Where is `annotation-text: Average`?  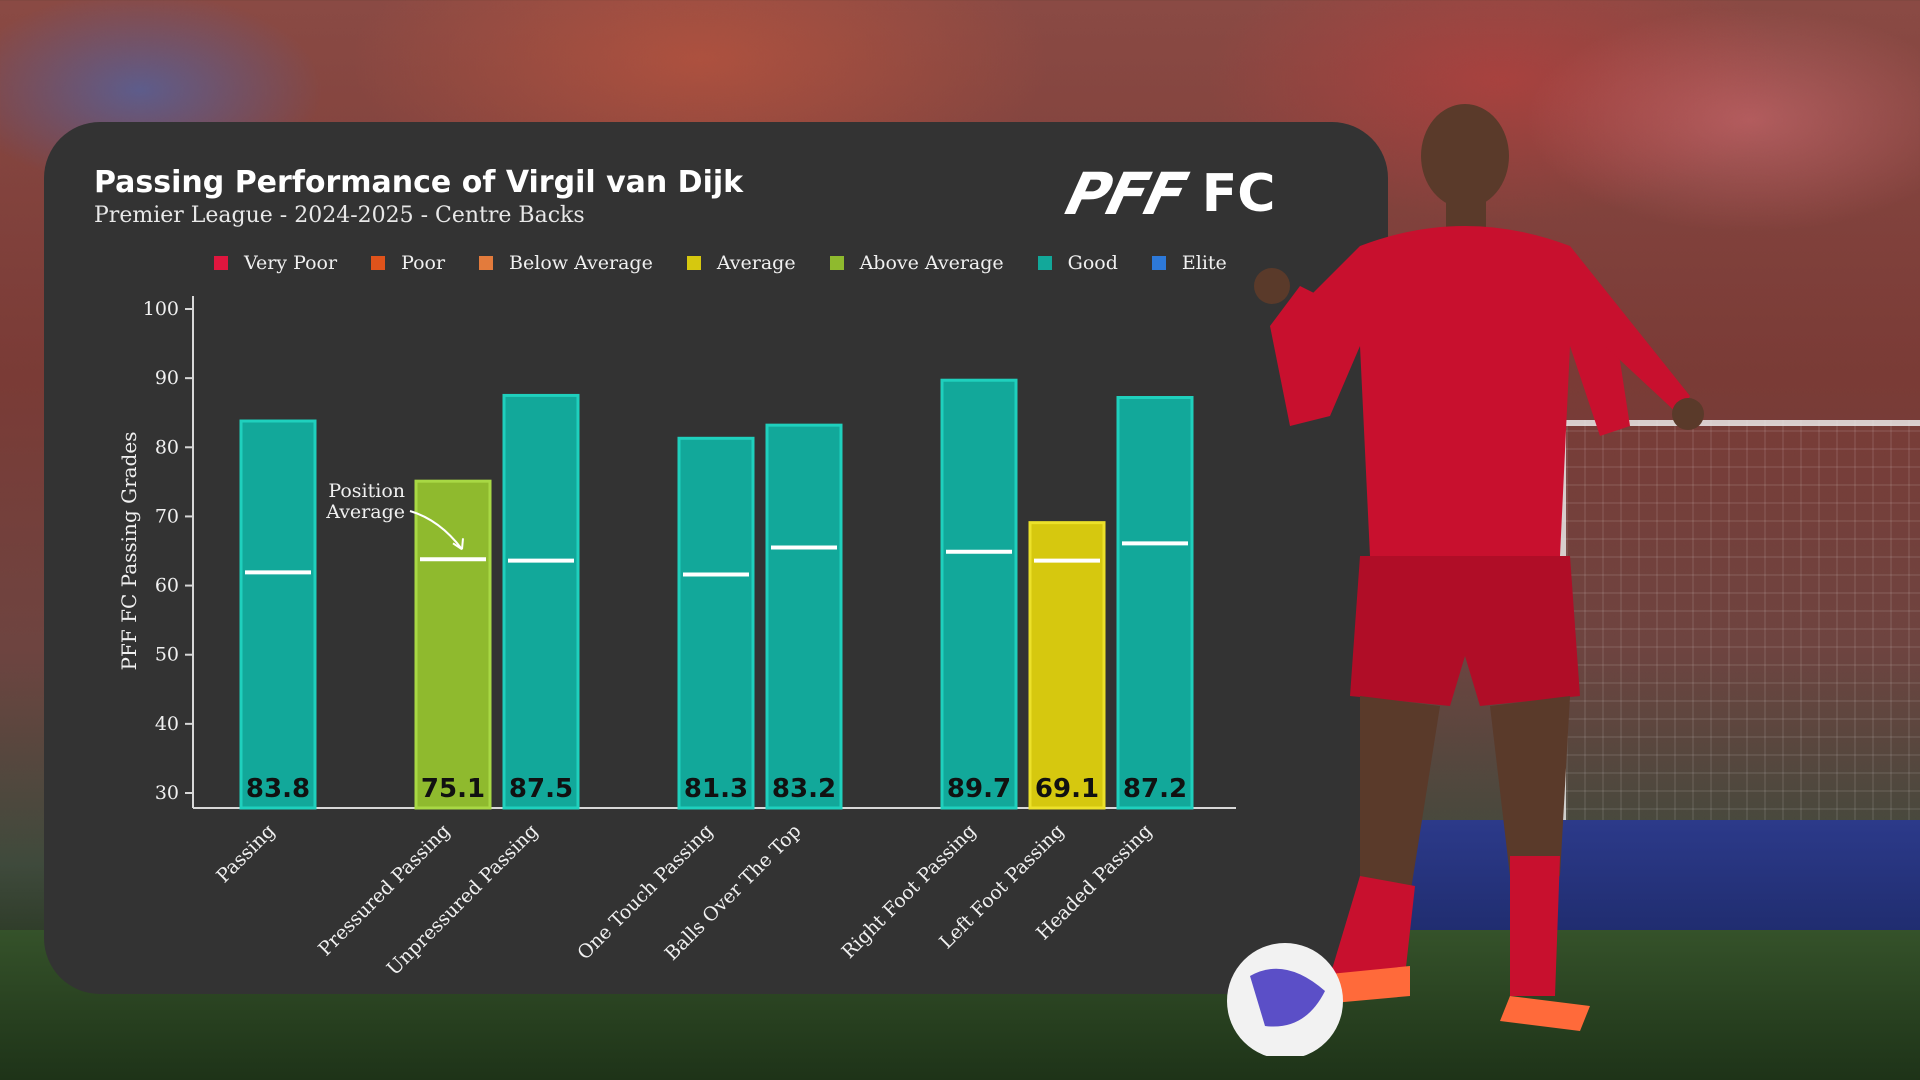 annotation-text: Average is located at coordinates (365, 512).